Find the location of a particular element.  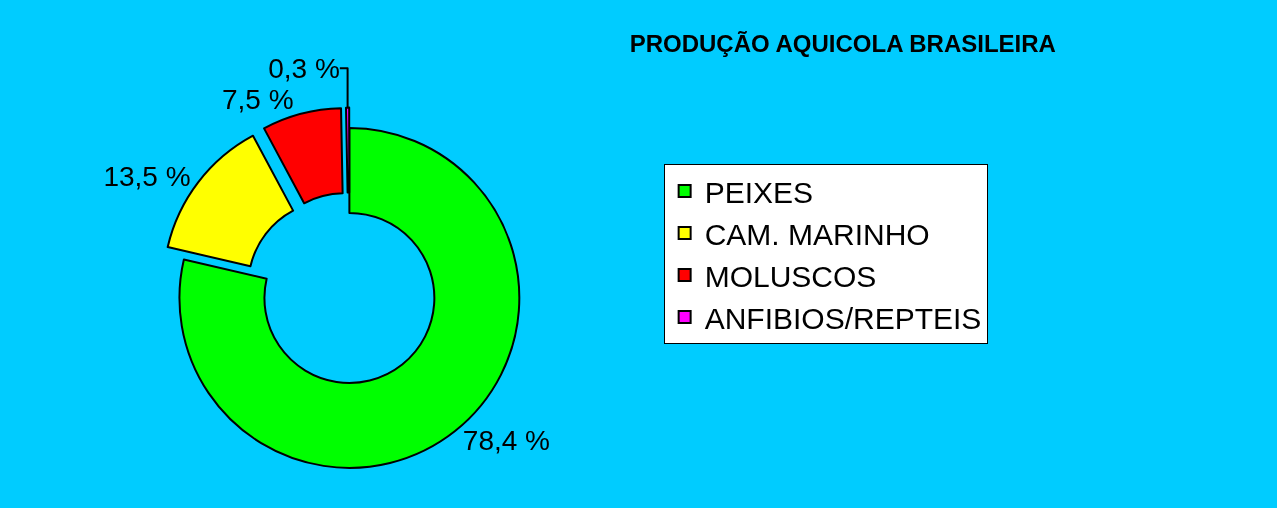

legend-label: MOLUSCOS is located at coordinates (790, 276).